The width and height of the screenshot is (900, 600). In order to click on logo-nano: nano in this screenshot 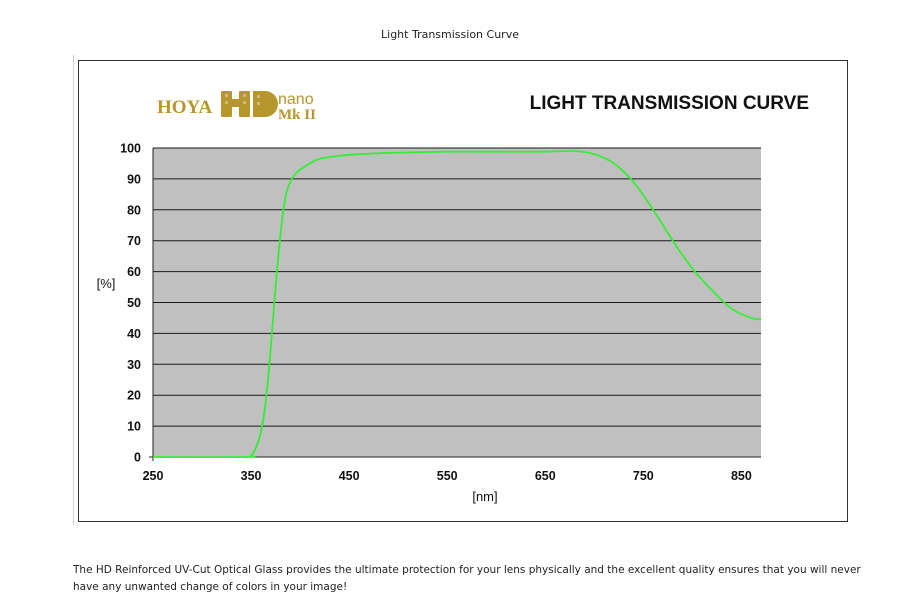, I will do `click(296, 99)`.